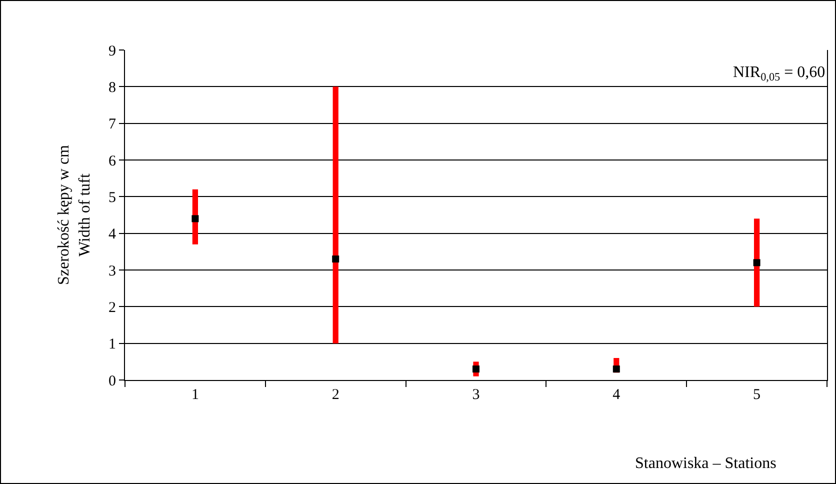 This screenshot has height=484, width=836. What do you see at coordinates (705, 463) in the screenshot?
I see `x-axis-title: Stanowiska – Stations` at bounding box center [705, 463].